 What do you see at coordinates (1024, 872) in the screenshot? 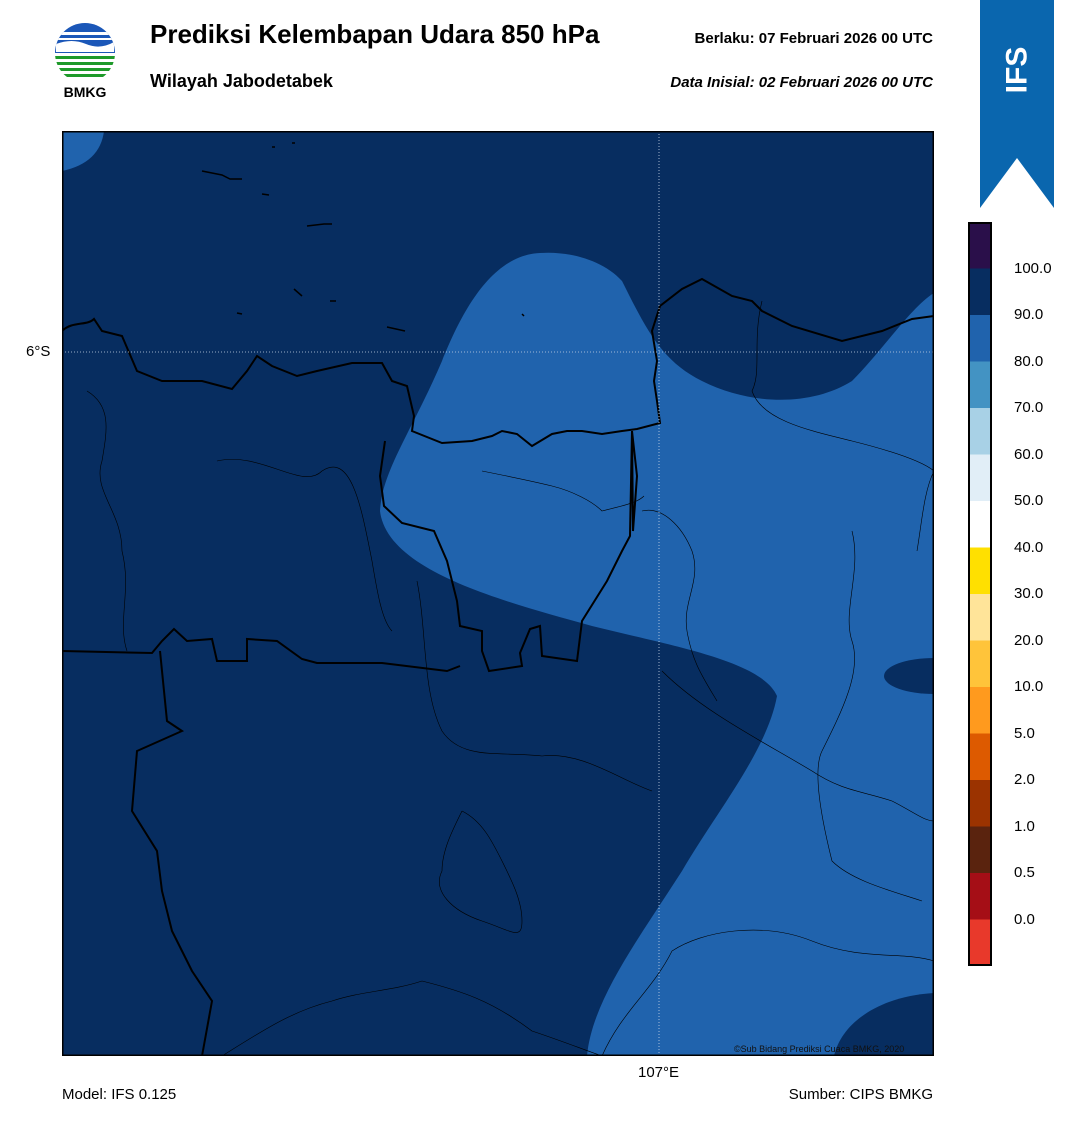
I see `colorbar-tick-label: 0.5` at bounding box center [1024, 872].